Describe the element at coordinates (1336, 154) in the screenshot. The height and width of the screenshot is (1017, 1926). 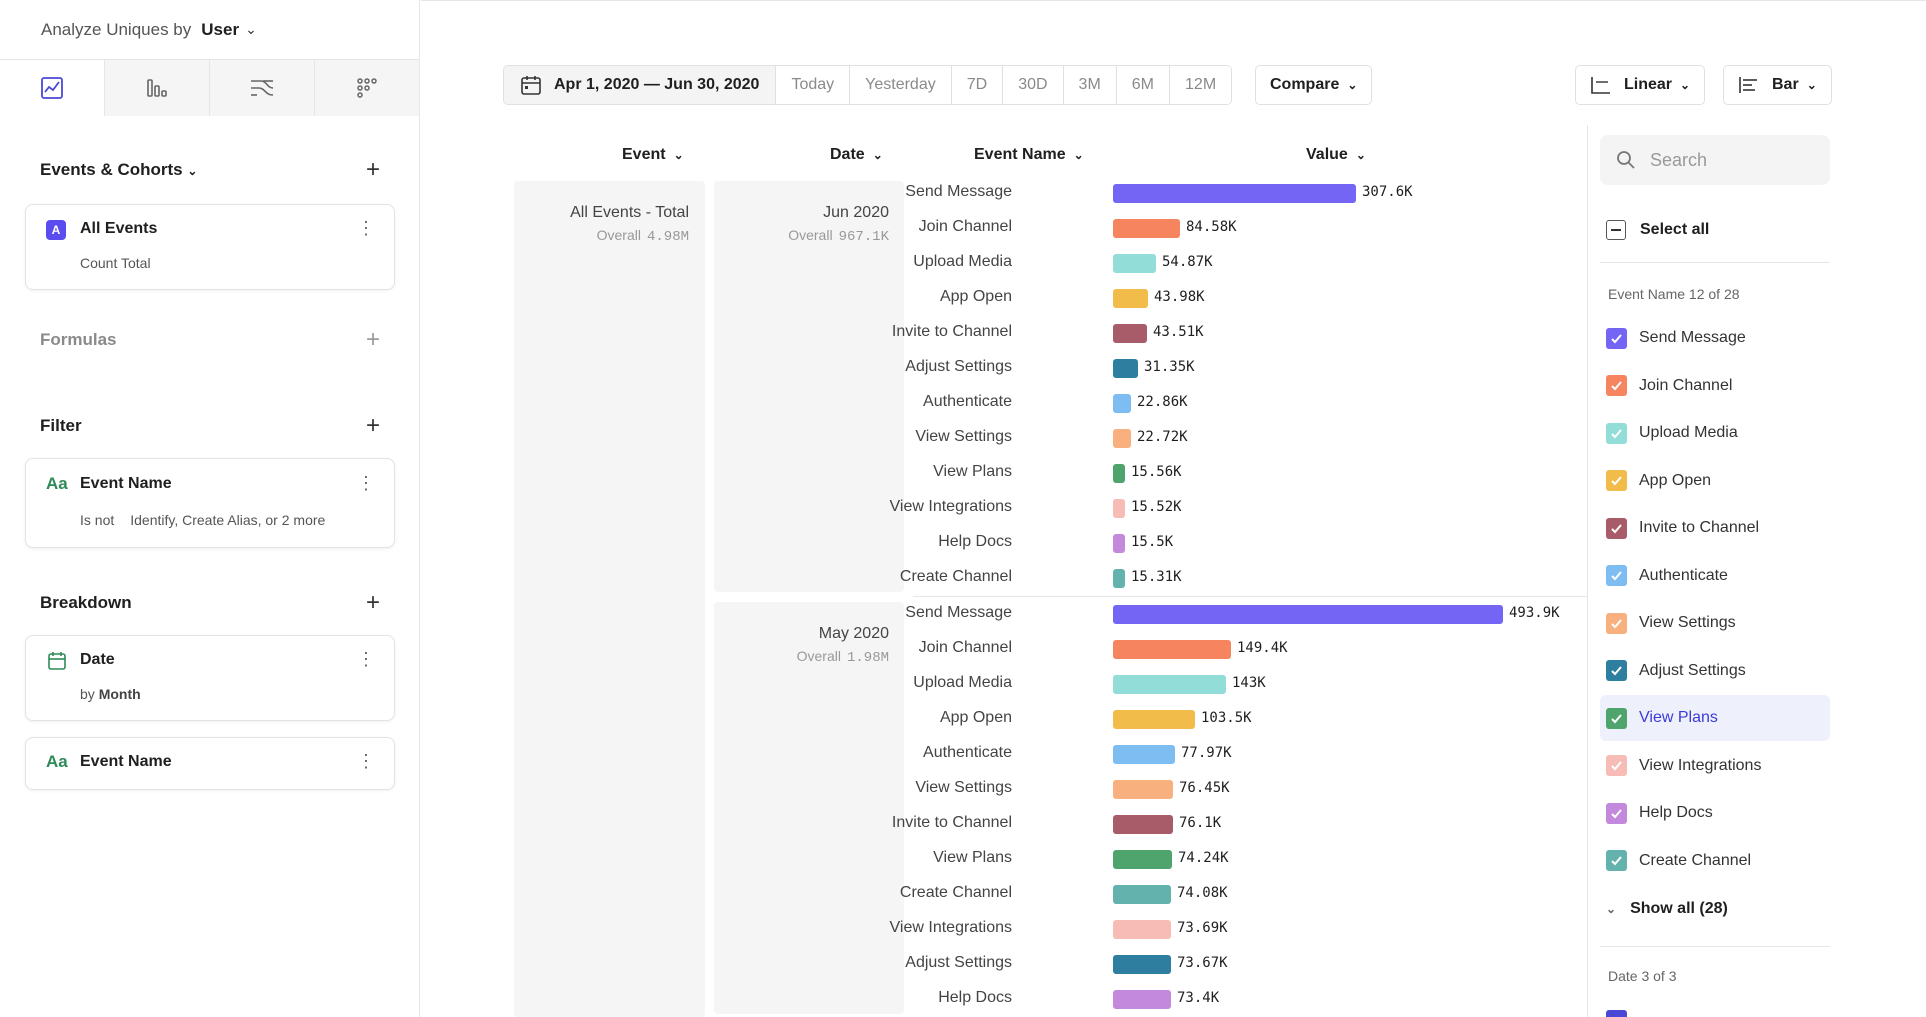
I see `column-header-value: Value ⌄` at that location.